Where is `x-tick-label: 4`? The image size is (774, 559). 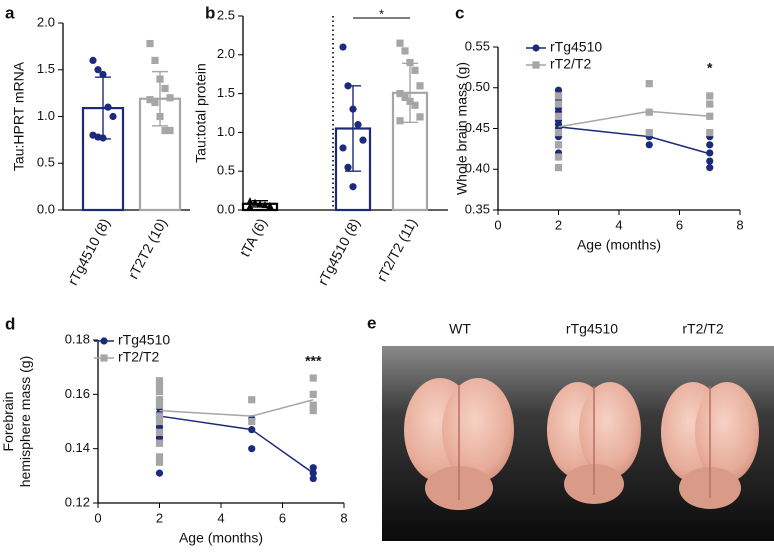
x-tick-label: 4 is located at coordinates (618, 224).